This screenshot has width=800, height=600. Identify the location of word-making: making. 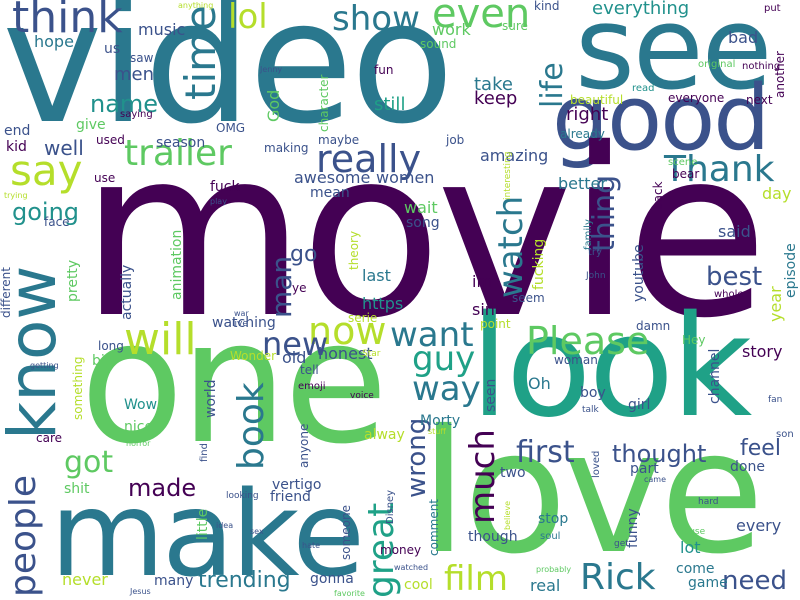
(286, 148).